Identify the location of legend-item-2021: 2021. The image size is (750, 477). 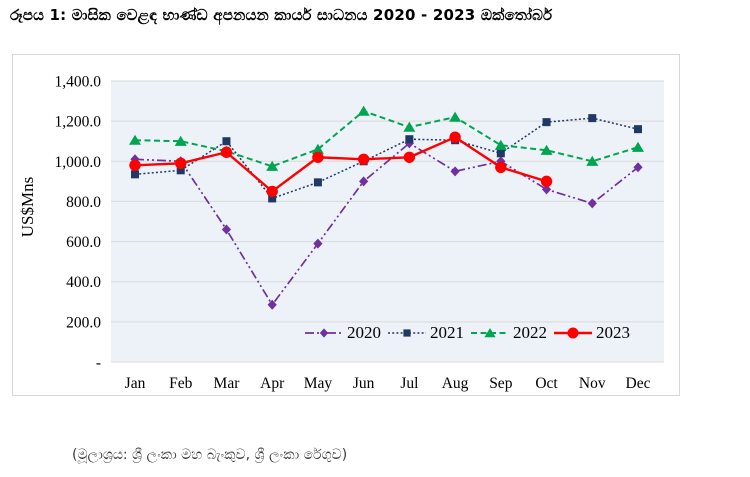
(426, 333).